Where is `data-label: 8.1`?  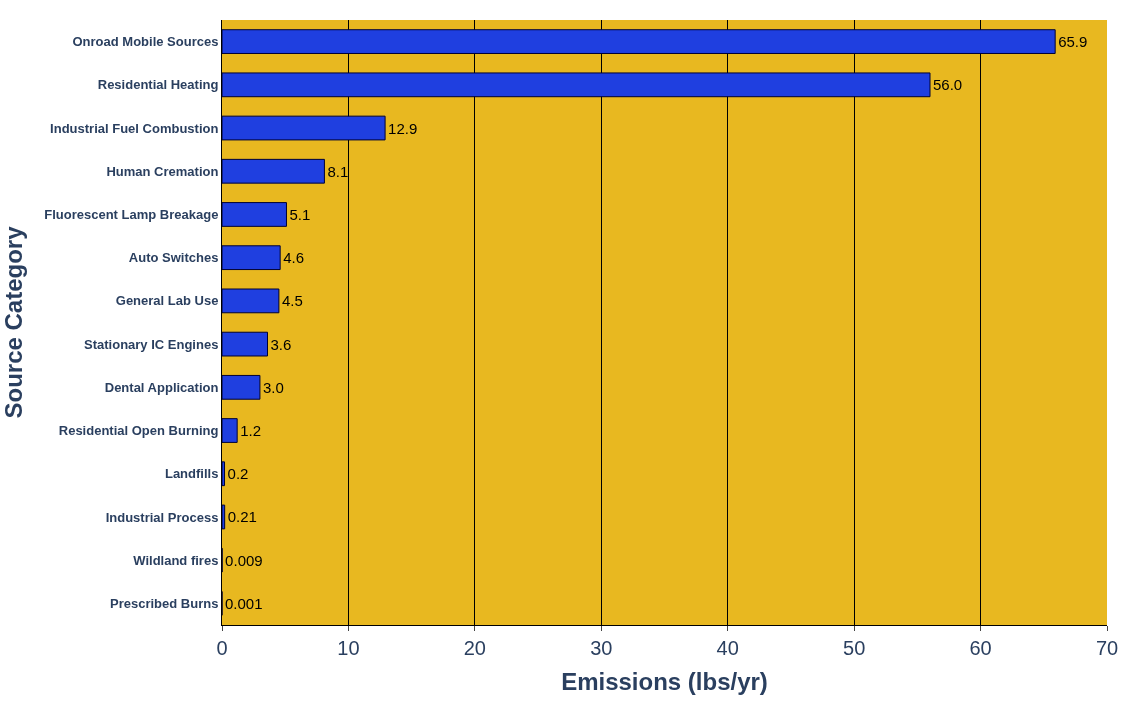
data-label: 8.1 is located at coordinates (338, 171).